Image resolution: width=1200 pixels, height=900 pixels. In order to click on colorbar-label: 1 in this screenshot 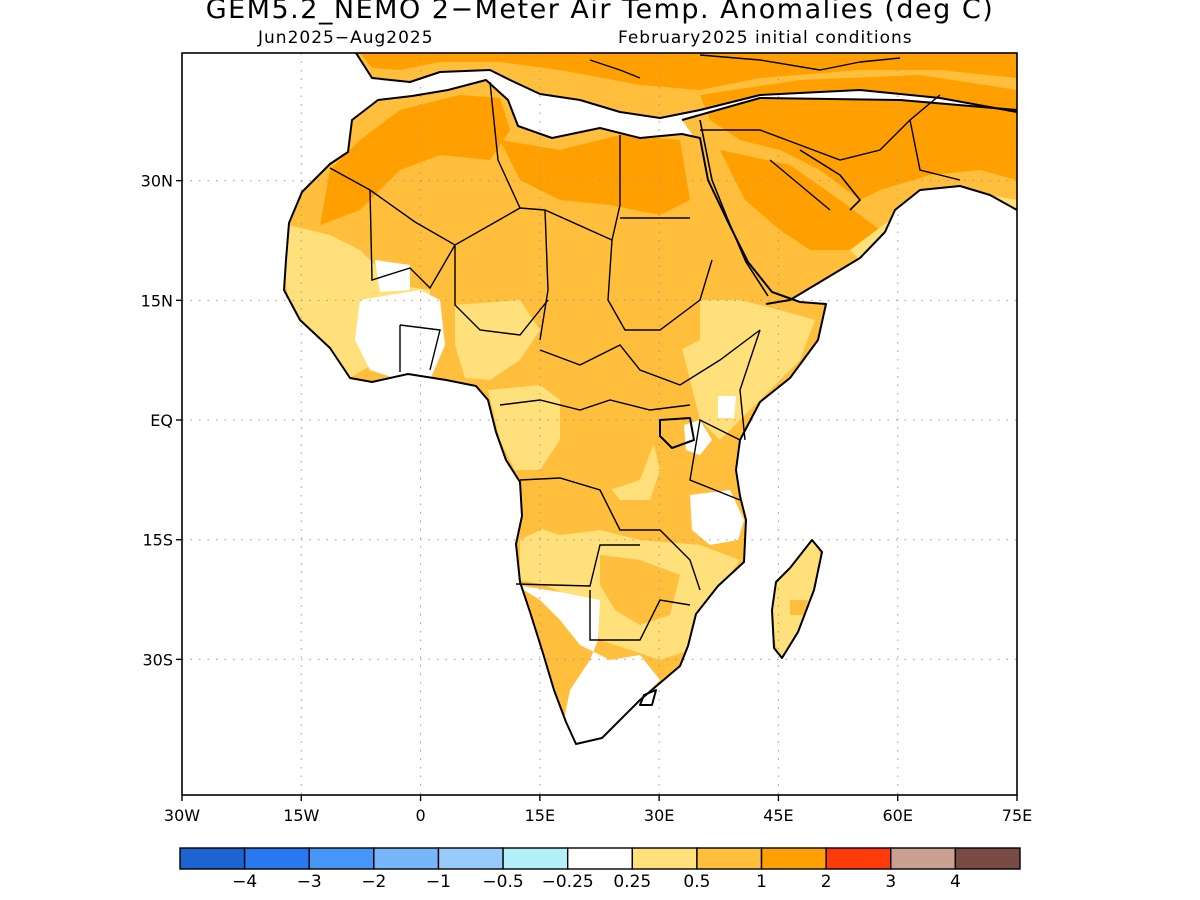, I will do `click(761, 882)`.